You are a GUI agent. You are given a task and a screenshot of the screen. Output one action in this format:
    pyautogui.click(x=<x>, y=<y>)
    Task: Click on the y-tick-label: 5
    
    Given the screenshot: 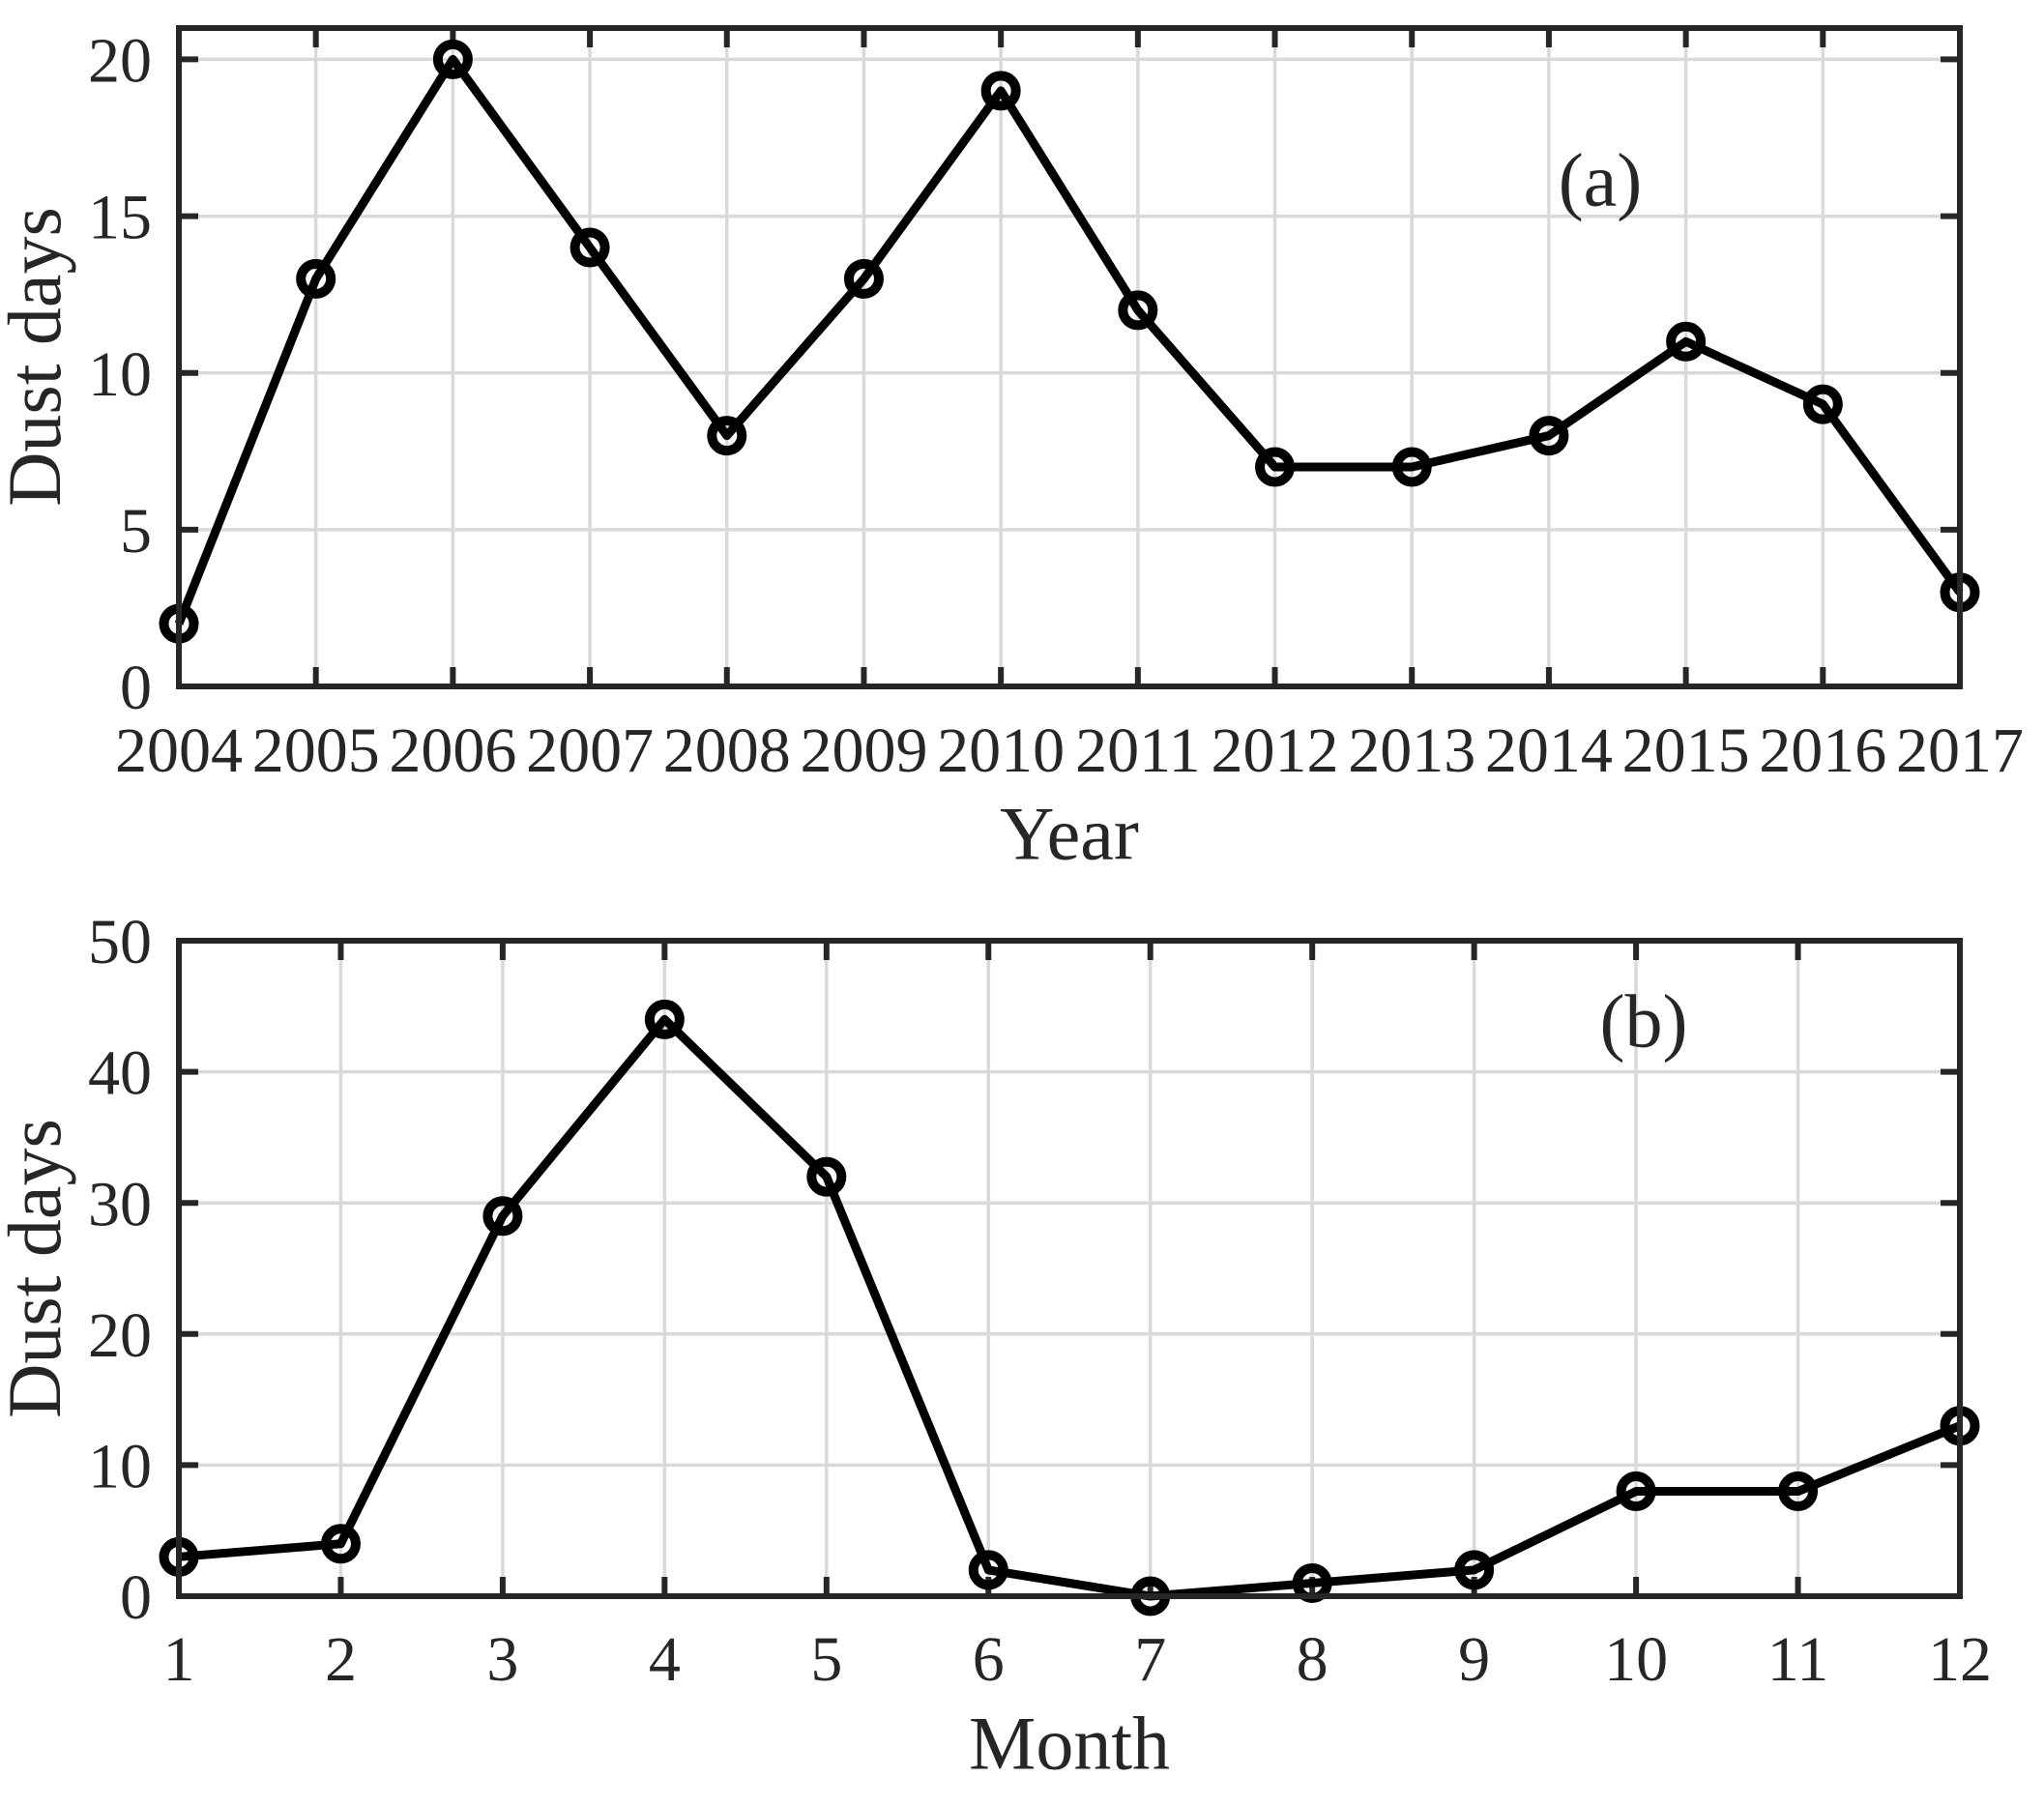 What is the action you would take?
    pyautogui.click(x=136, y=531)
    